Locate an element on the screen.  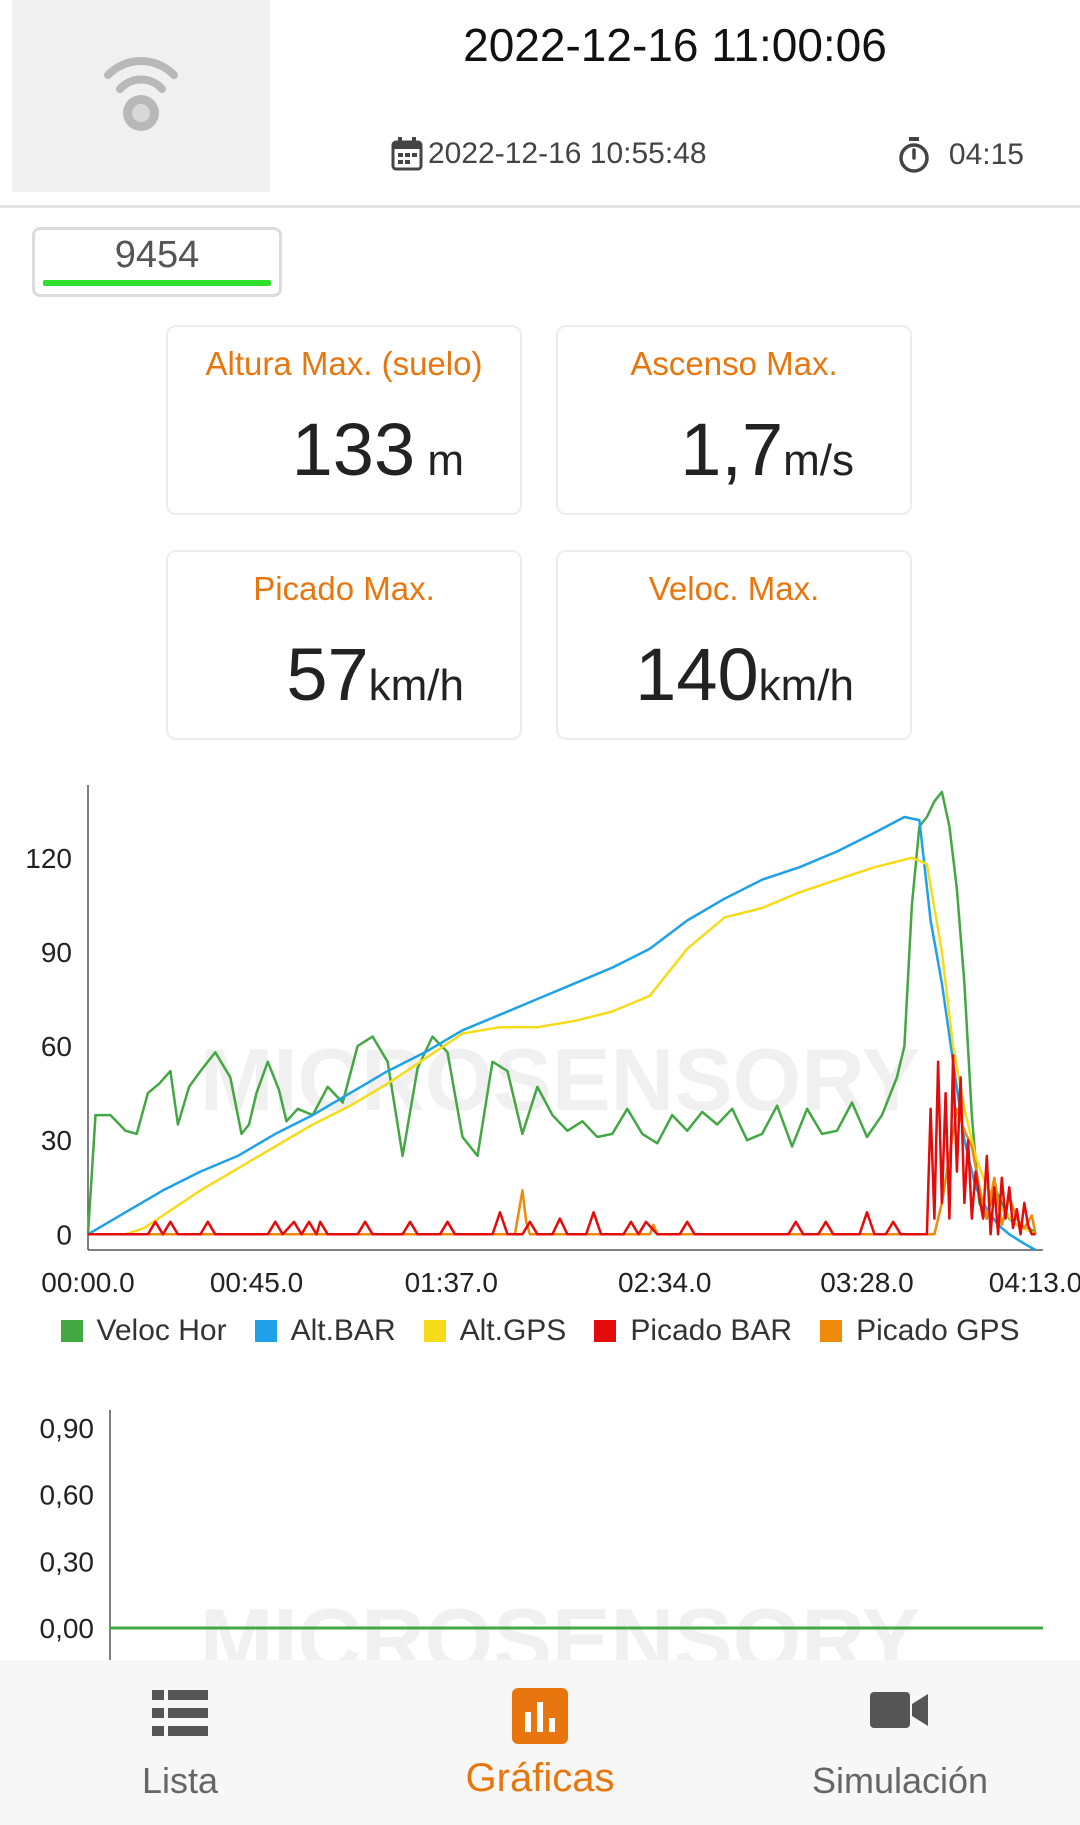
x-tick-label: 01:37.0 is located at coordinates (451, 1282).